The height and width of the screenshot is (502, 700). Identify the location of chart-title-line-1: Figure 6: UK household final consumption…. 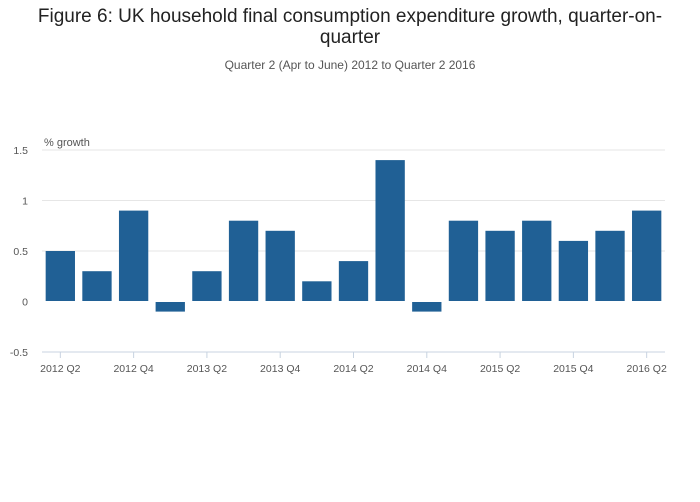
(350, 16).